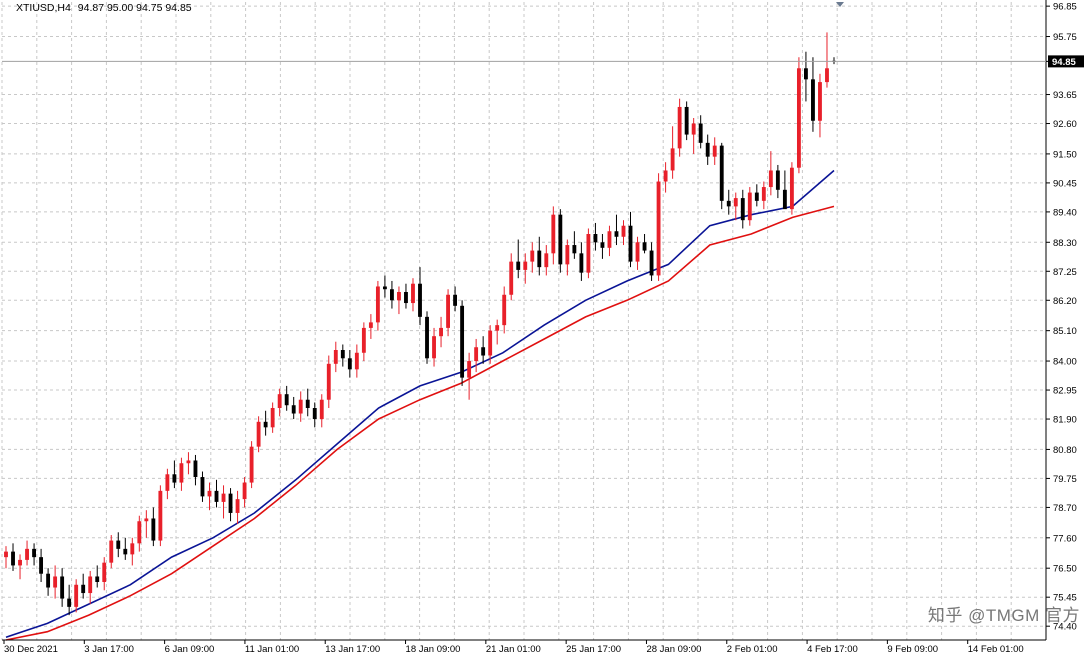 The height and width of the screenshot is (661, 1088). What do you see at coordinates (996, 649) in the screenshot?
I see `x-tick-label: 14 Feb 01:00` at bounding box center [996, 649].